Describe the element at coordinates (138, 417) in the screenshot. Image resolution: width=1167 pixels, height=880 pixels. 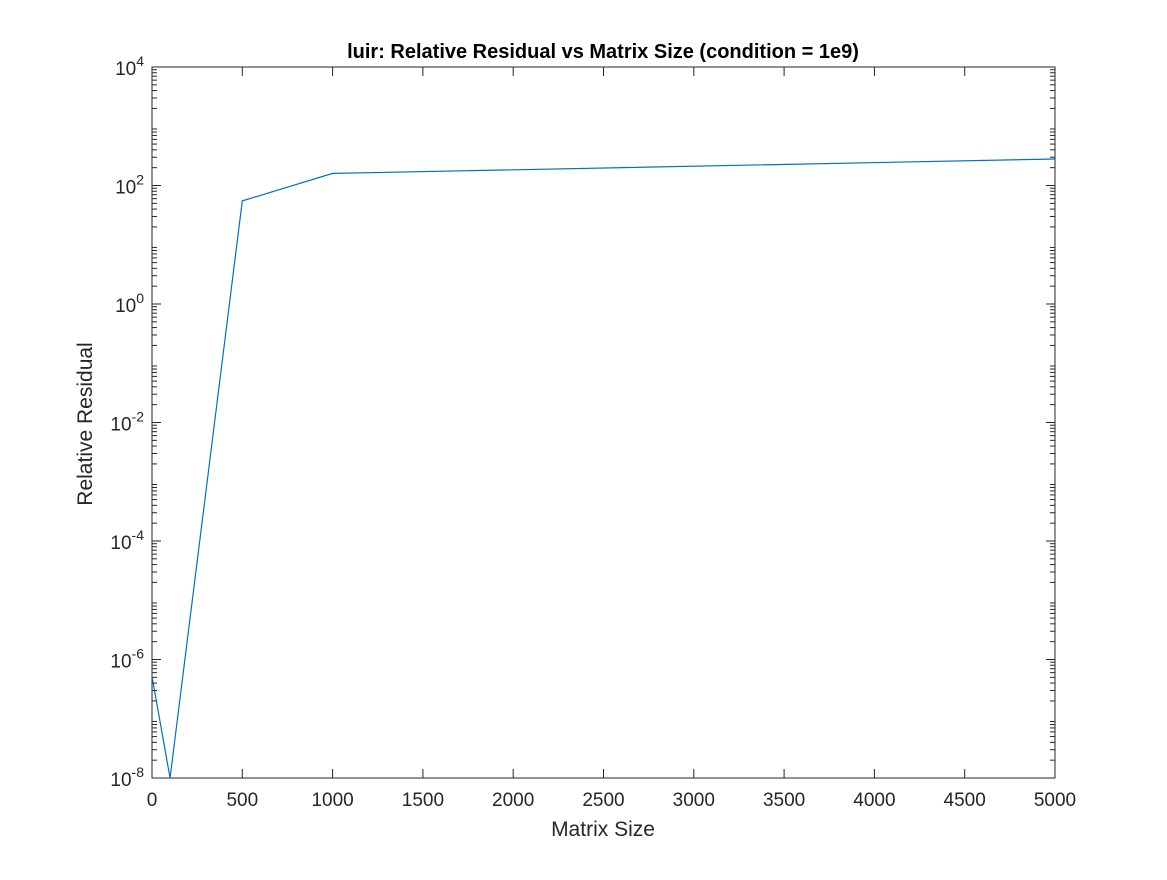
I see `y-tick-label-exponent: -2` at that location.